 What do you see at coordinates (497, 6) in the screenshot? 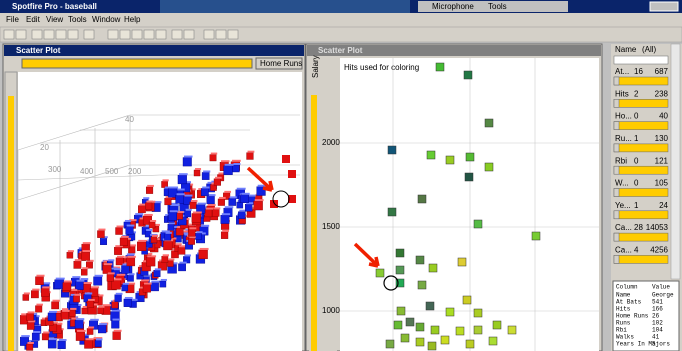
I see `taskbar-item: Tools` at bounding box center [497, 6].